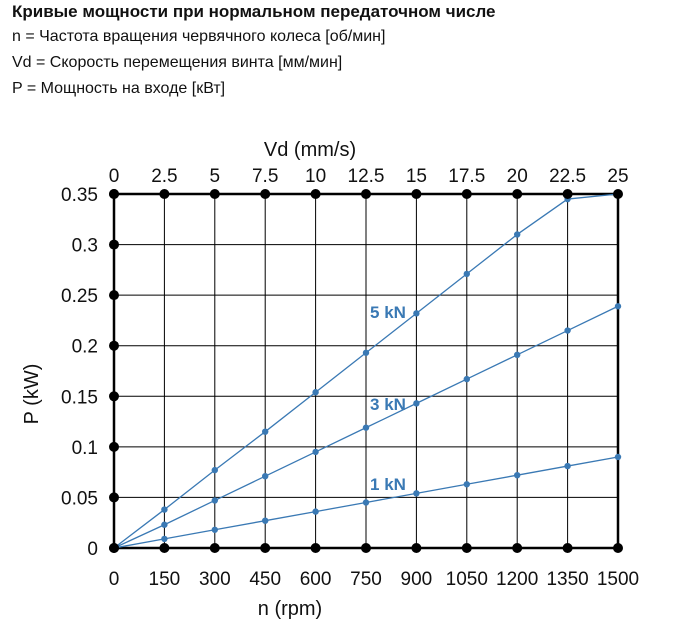 Image resolution: width=677 pixels, height=628 pixels. I want to click on x2-axis-title: Vd (mm/s), so click(310, 150).